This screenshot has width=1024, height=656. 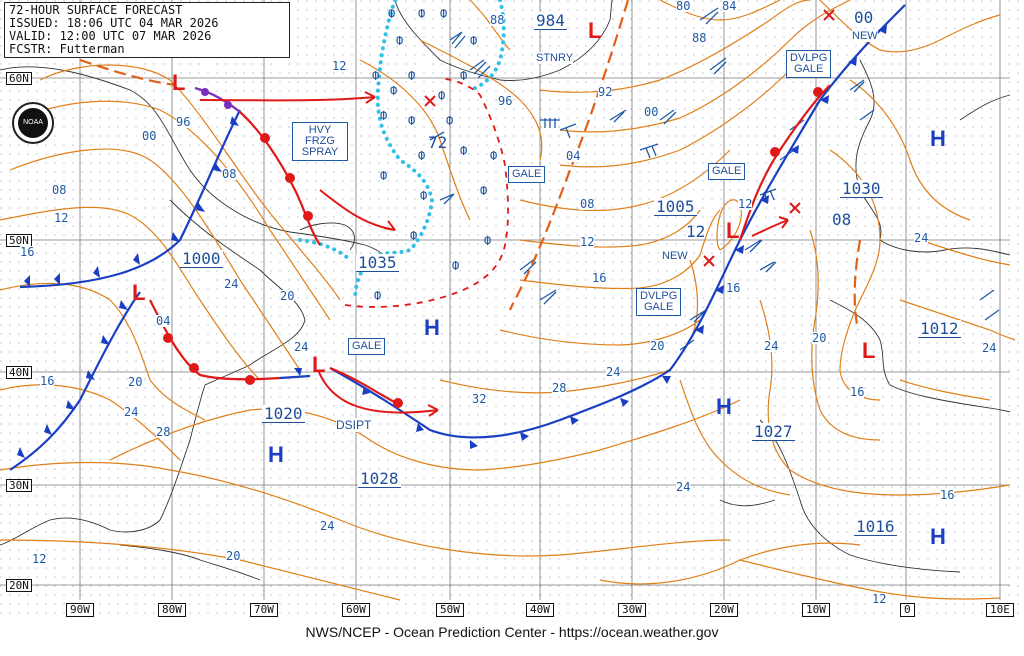 I want to click on pressure-1028: 1028, so click(x=379, y=478).